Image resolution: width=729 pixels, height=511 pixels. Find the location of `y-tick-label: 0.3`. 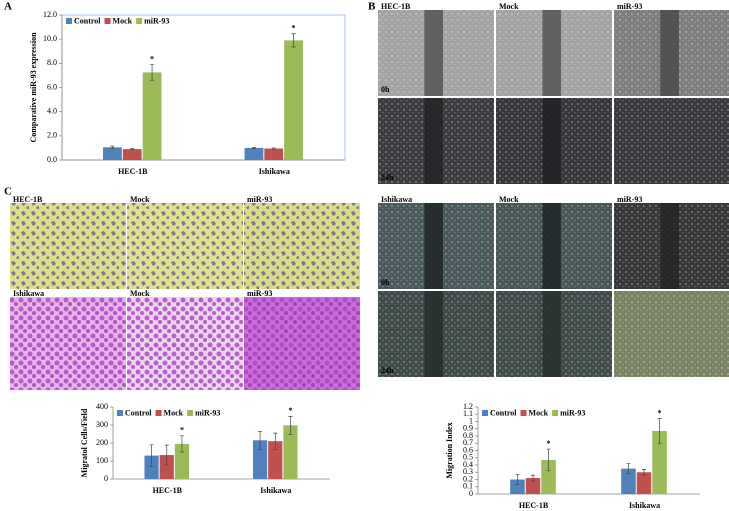

y-tick-label: 0.3 is located at coordinates (468, 471).